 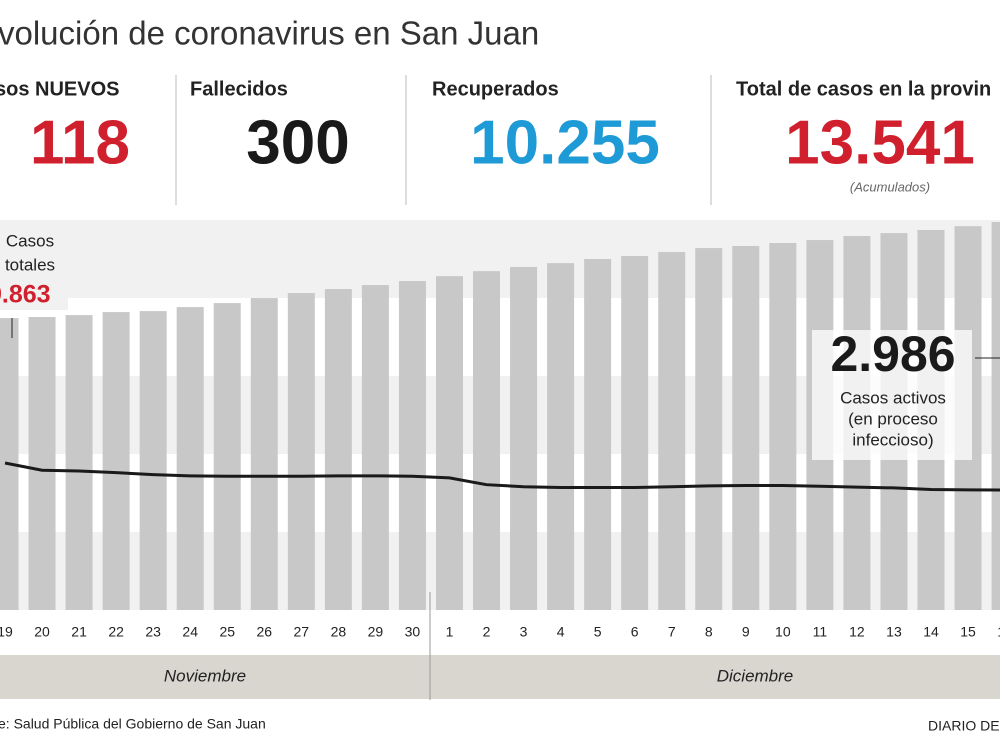 I want to click on annotation: totales, so click(x=30, y=264).